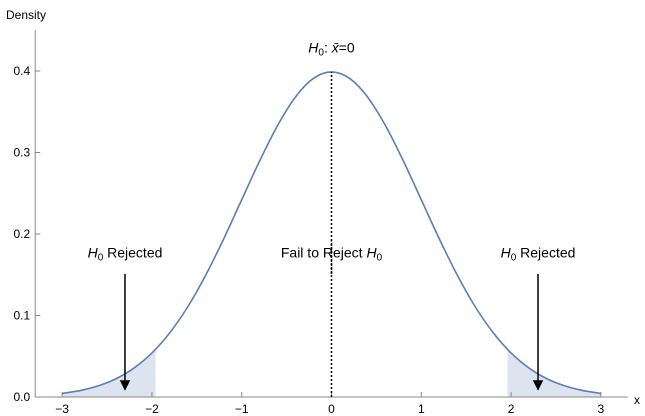 The image size is (645, 416). What do you see at coordinates (335, 47) in the screenshot?
I see `annotation-part: x̄` at bounding box center [335, 47].